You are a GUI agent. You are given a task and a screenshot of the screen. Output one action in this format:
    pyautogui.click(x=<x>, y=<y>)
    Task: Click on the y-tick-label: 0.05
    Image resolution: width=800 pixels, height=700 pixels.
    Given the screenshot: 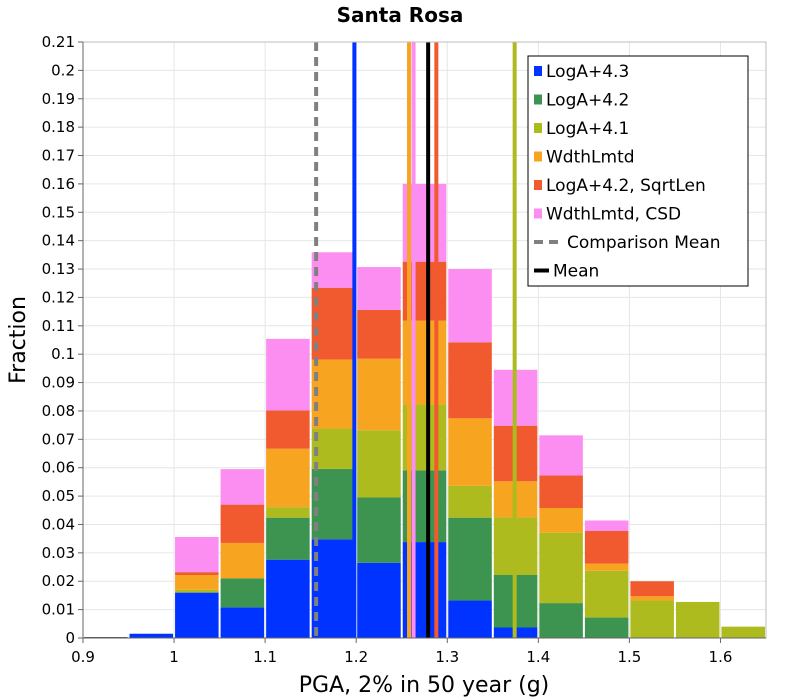 What is the action you would take?
    pyautogui.click(x=58, y=496)
    